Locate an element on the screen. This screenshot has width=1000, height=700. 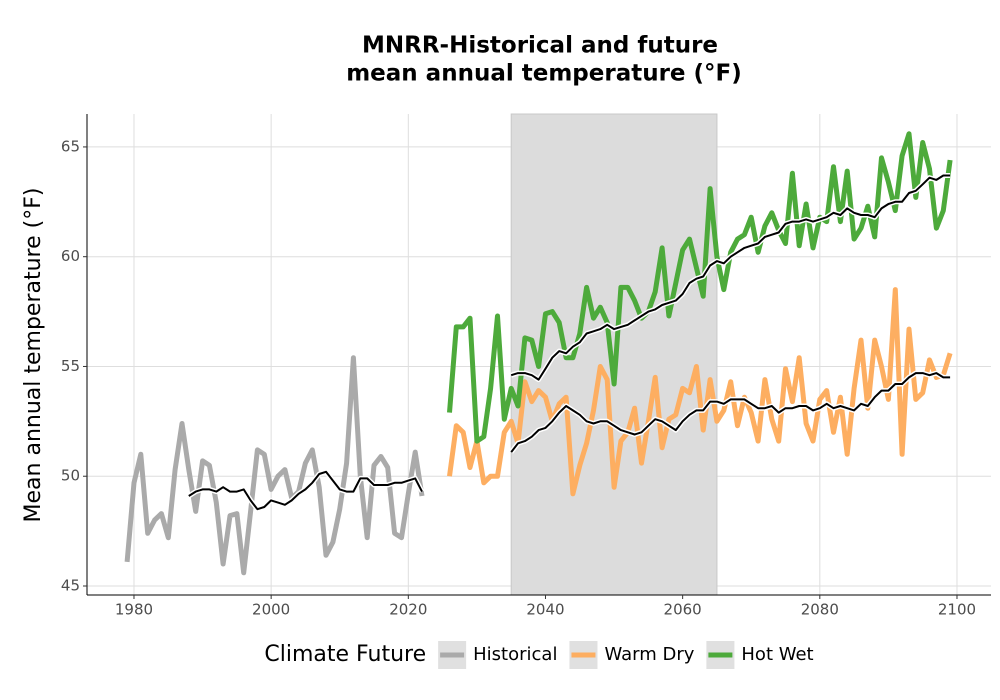
y-tick-label: 60 is located at coordinates (70, 256).